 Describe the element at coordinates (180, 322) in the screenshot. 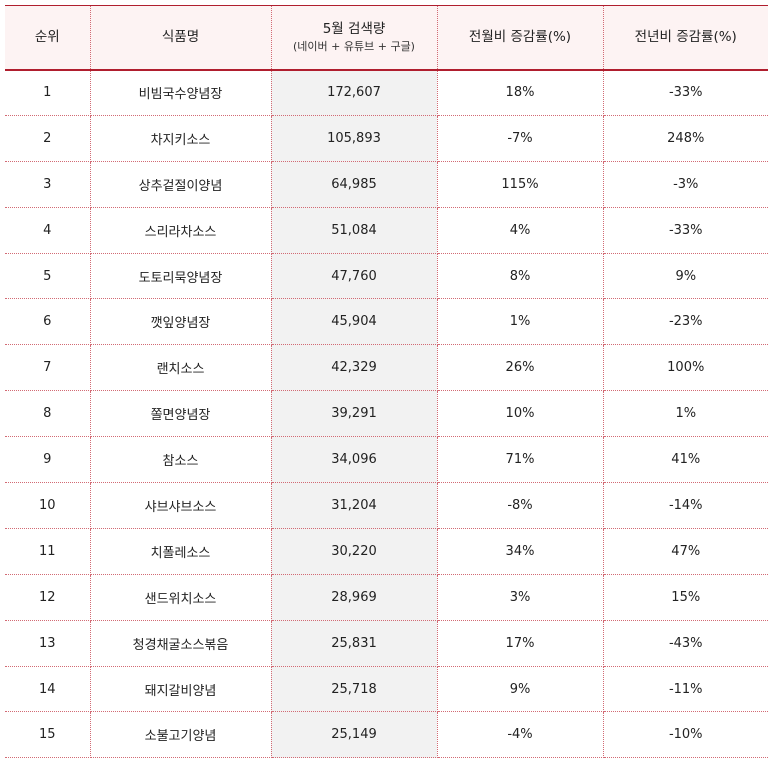

I see `cell-food-name: 깻잎양념장` at that location.